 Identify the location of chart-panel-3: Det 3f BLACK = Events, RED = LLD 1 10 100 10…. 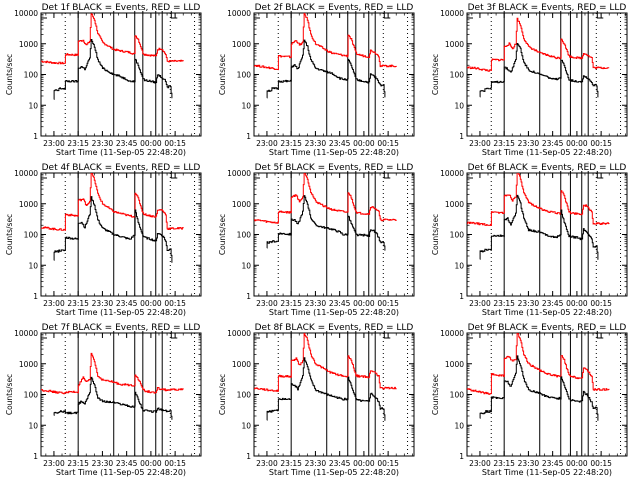
(529, 80).